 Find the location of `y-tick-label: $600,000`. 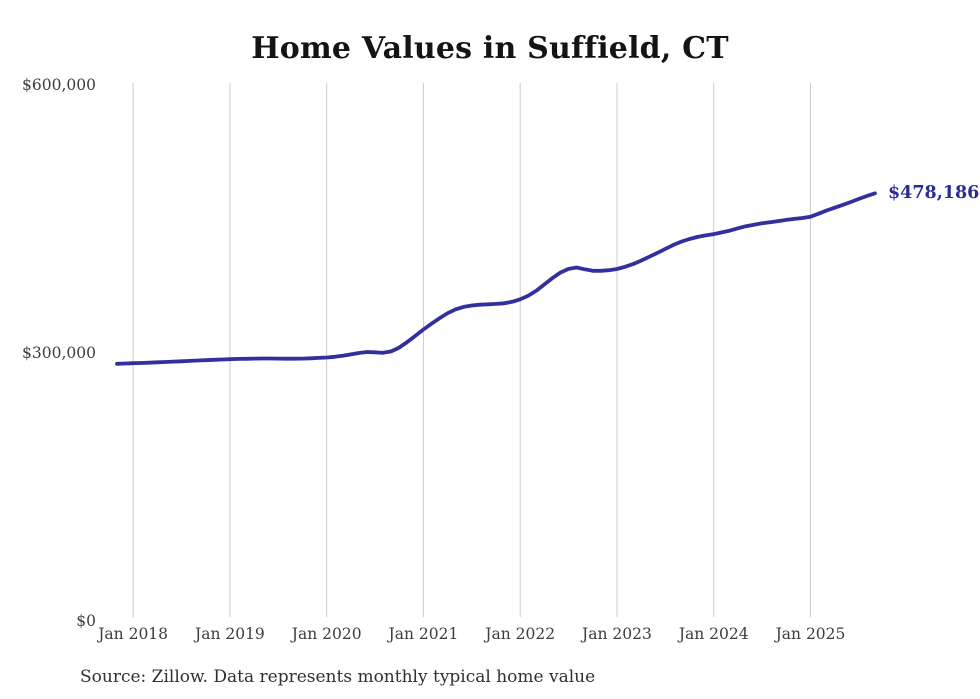

y-tick-label: $600,000 is located at coordinates (59, 84).